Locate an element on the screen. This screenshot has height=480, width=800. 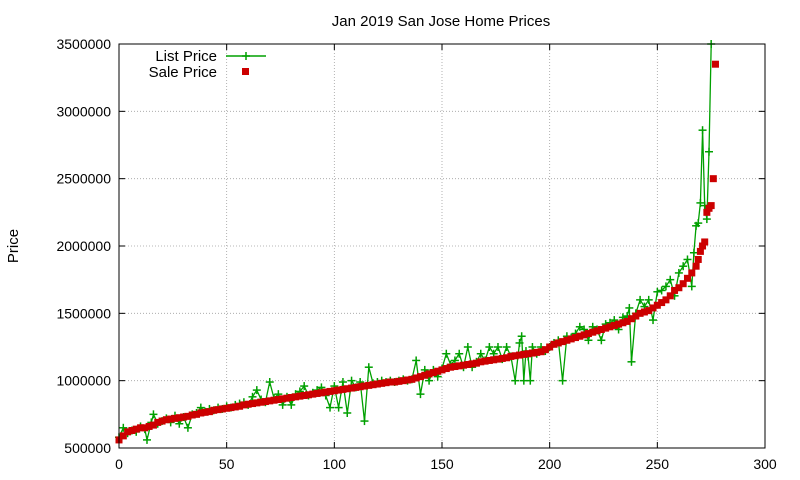
x-tick-label: 300 is located at coordinates (765, 464).